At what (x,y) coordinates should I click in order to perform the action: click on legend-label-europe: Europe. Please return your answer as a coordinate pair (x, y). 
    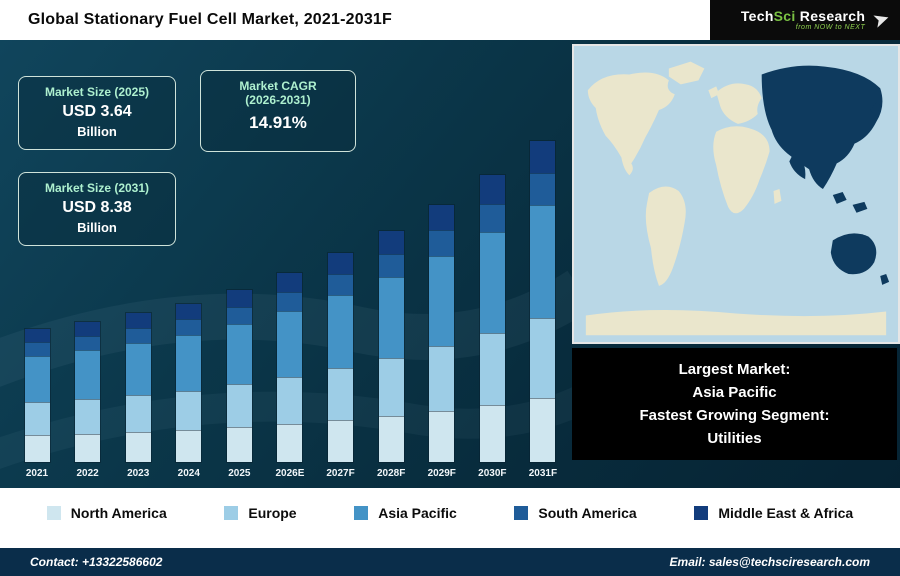
    Looking at the image, I should click on (272, 513).